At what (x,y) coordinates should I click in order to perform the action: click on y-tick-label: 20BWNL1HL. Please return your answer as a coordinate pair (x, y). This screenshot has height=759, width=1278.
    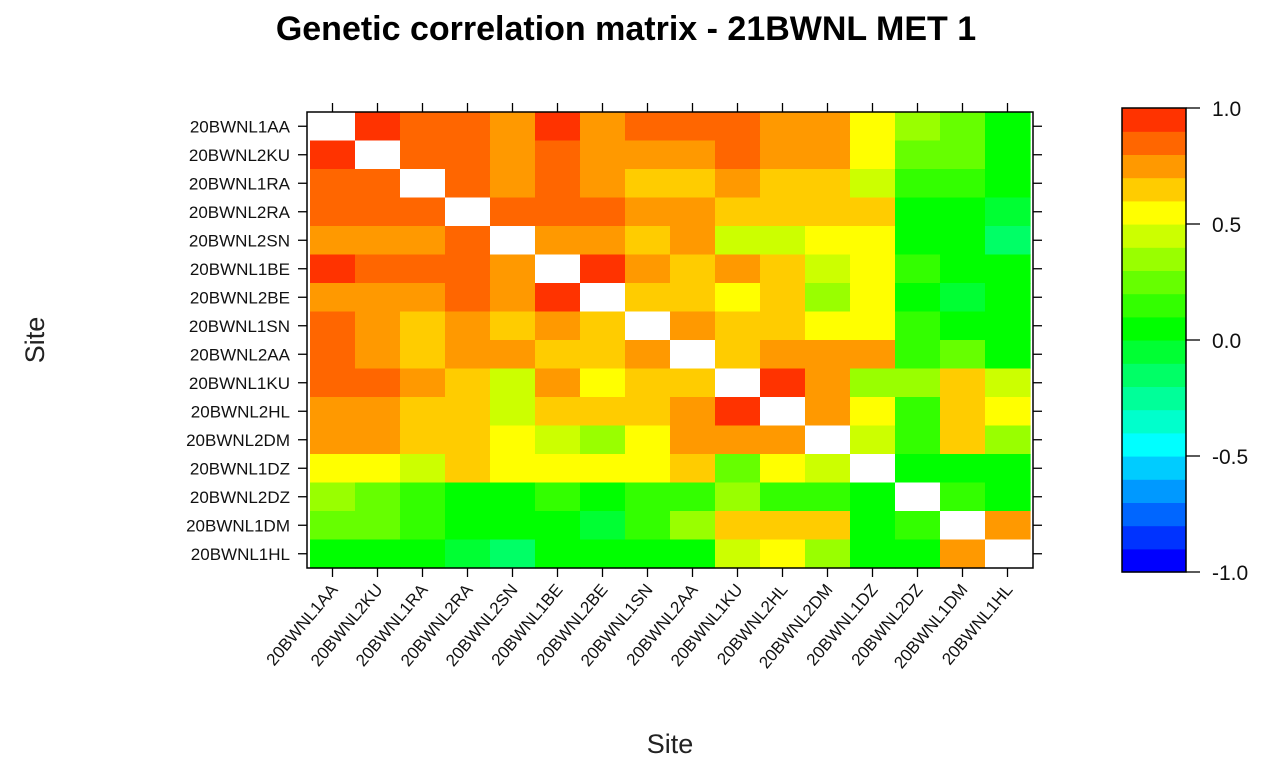
    Looking at the image, I should click on (240, 554).